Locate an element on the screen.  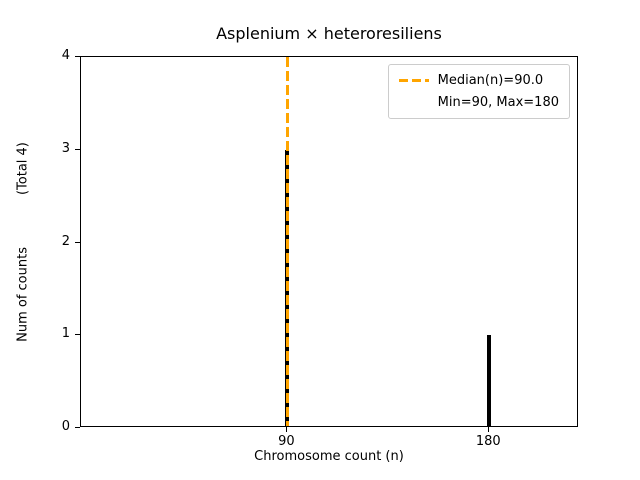
y-axis-label: Num of counts is located at coordinates (23, 294).